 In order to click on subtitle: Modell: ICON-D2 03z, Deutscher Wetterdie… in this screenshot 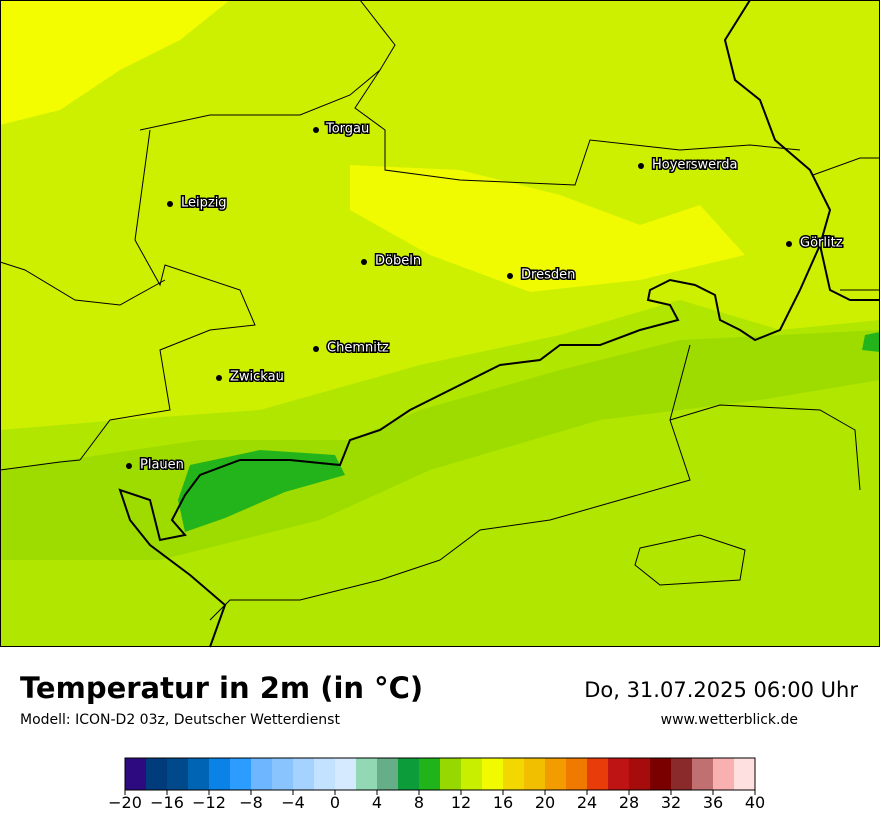, I will do `click(180, 720)`.